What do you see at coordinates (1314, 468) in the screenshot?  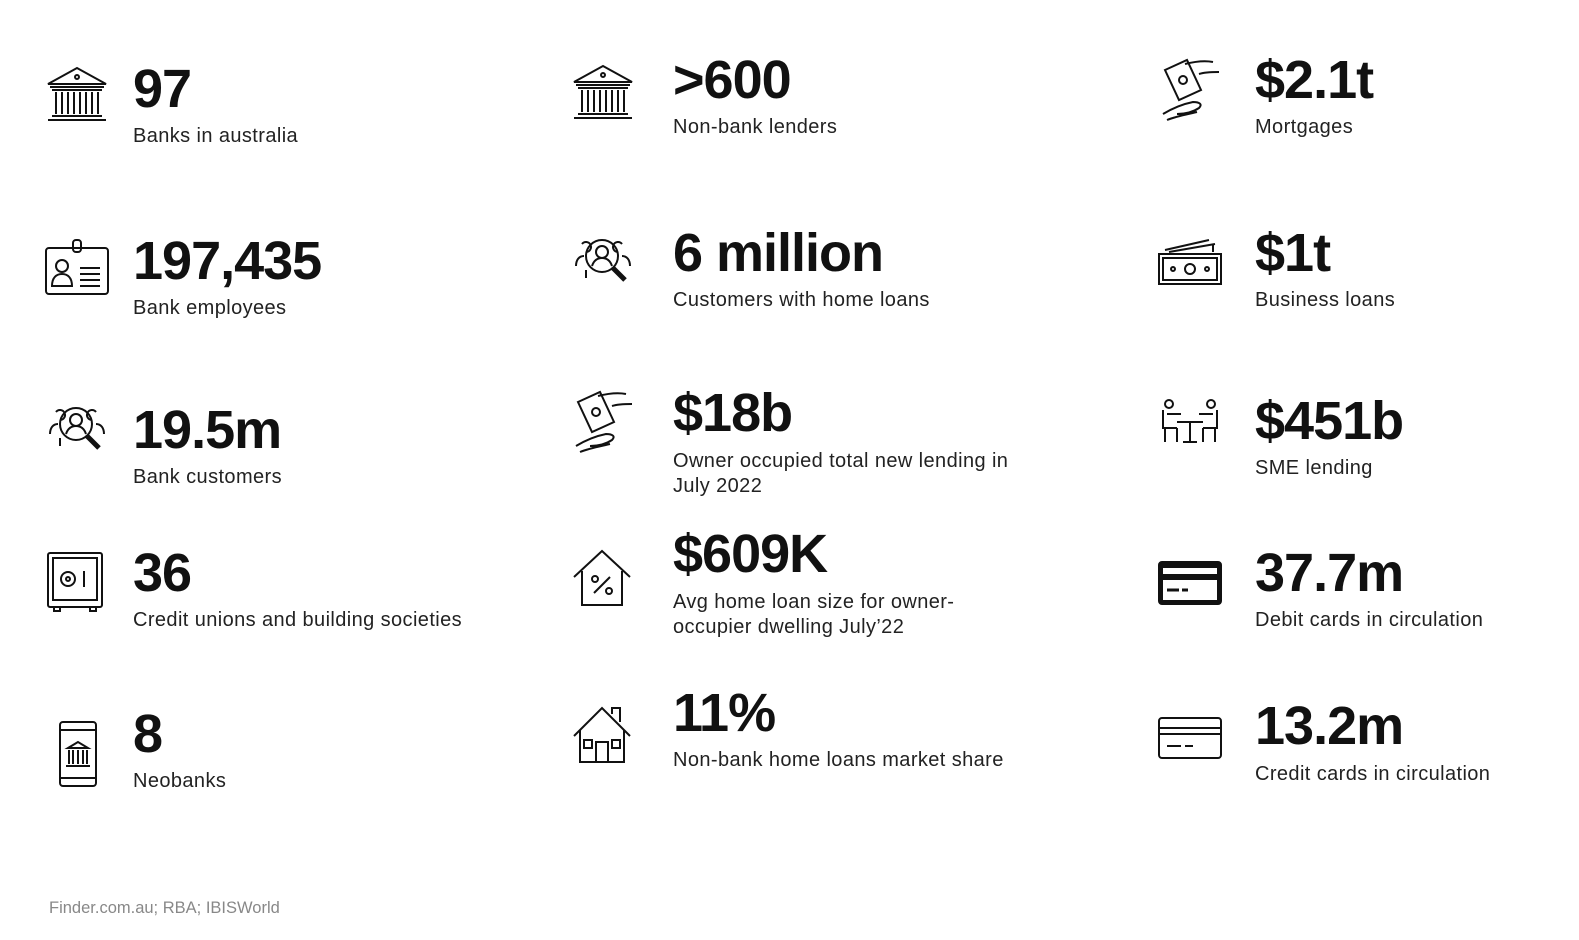 I see `stat-label: SME lending` at bounding box center [1314, 468].